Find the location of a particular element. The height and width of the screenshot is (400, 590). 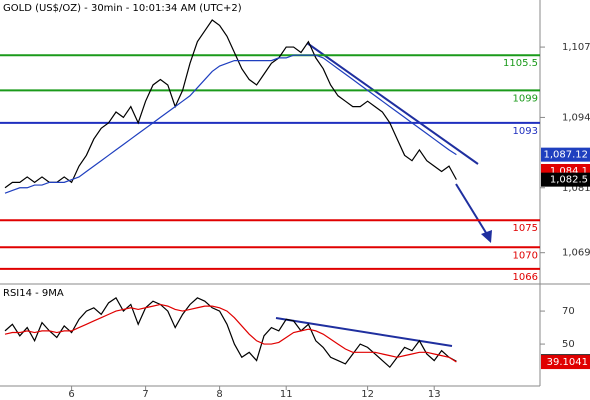

rsi-title: RSI14 - 9MA is located at coordinates (33, 293).